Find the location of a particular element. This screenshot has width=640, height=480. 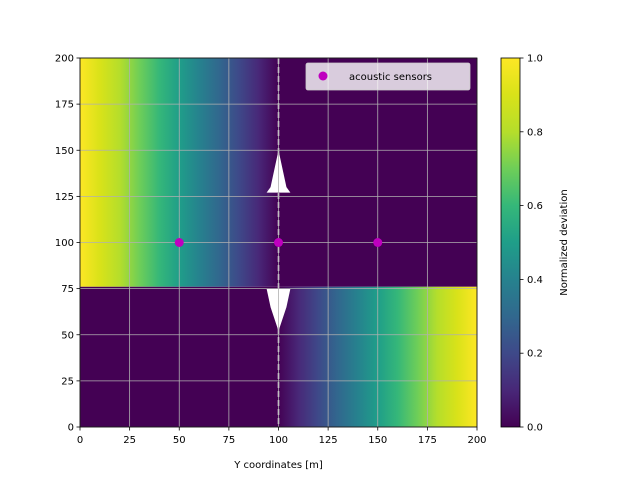

colorbar: 0.0 0.2 0.4 0.6 0.8 1.0 Normalized deviation is located at coordinates (535, 244).